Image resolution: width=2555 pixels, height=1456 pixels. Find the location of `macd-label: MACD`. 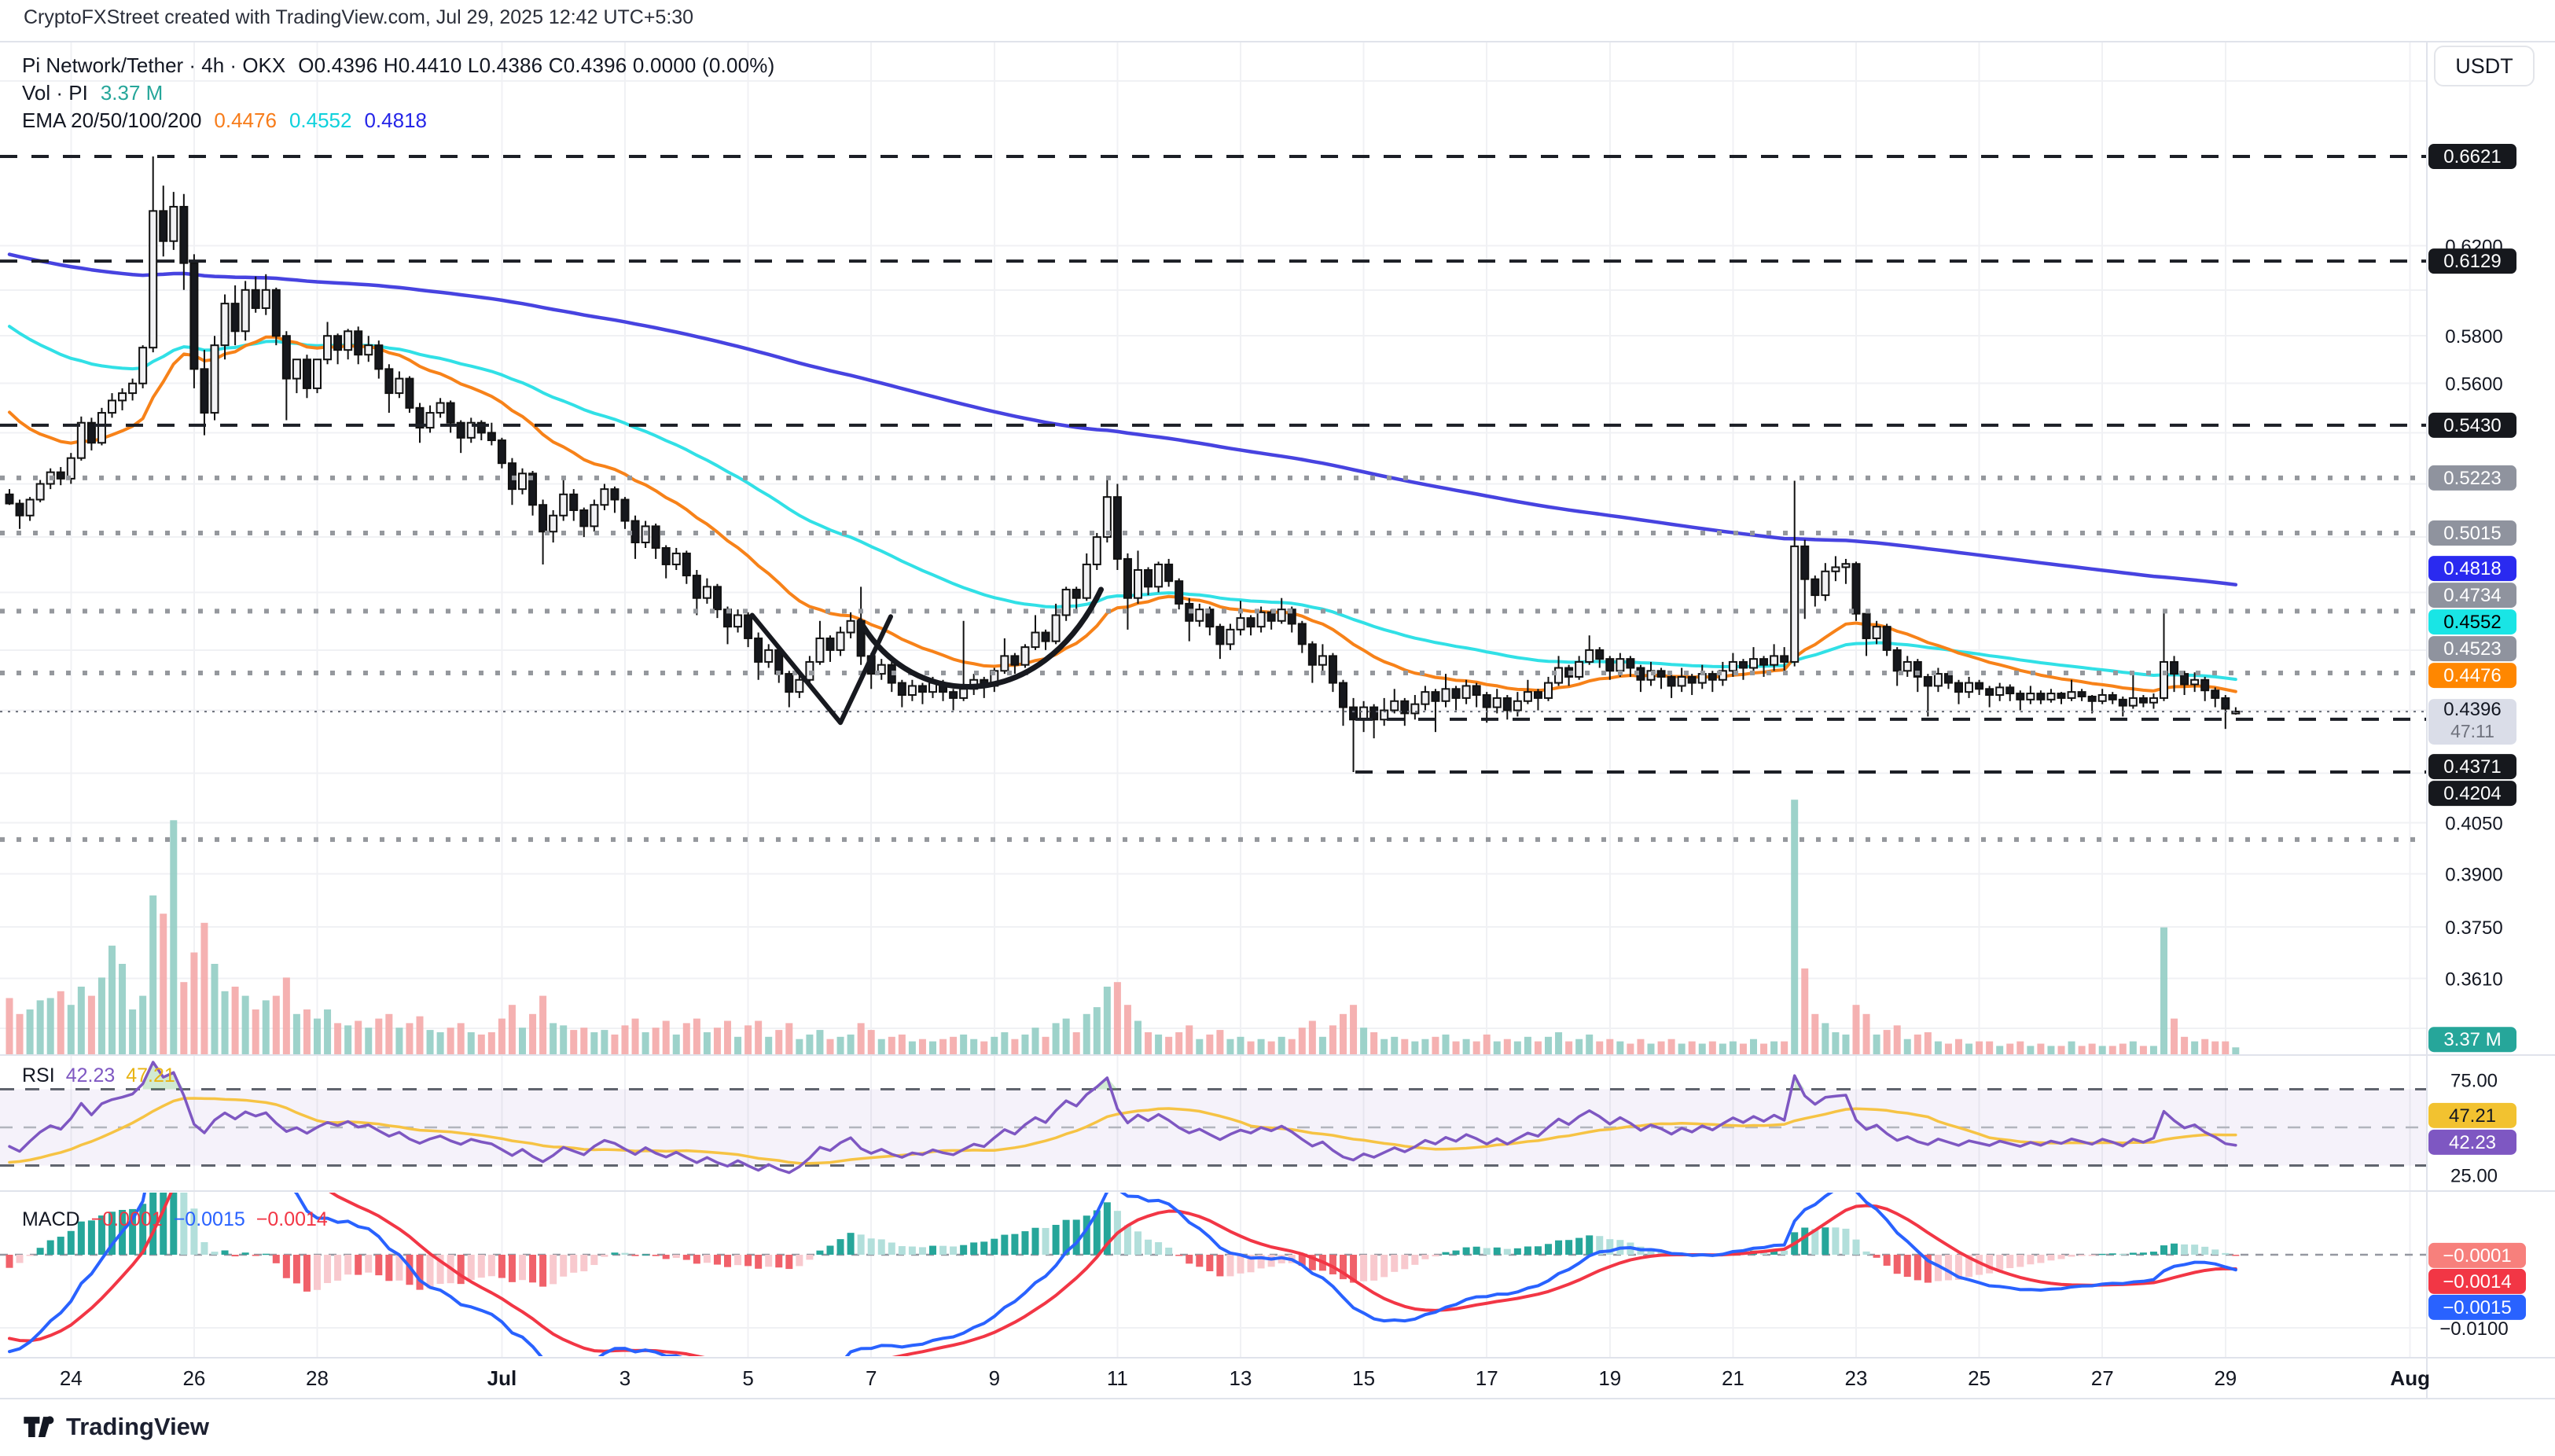

macd-label: MACD is located at coordinates (51, 1219).